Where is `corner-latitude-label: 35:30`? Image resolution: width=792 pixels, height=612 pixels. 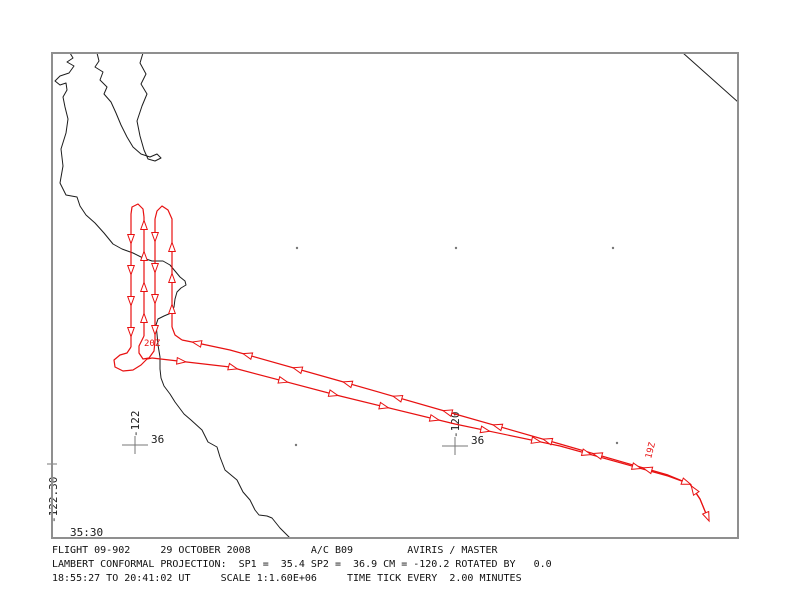 corner-latitude-label: 35:30 is located at coordinates (86, 532).